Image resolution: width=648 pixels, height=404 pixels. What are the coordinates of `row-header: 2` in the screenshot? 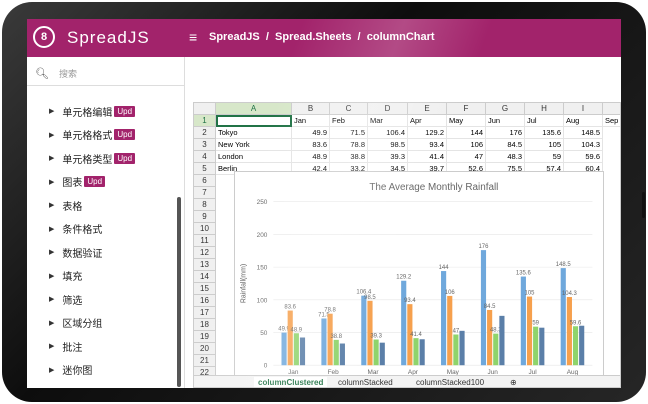 It's located at (205, 133).